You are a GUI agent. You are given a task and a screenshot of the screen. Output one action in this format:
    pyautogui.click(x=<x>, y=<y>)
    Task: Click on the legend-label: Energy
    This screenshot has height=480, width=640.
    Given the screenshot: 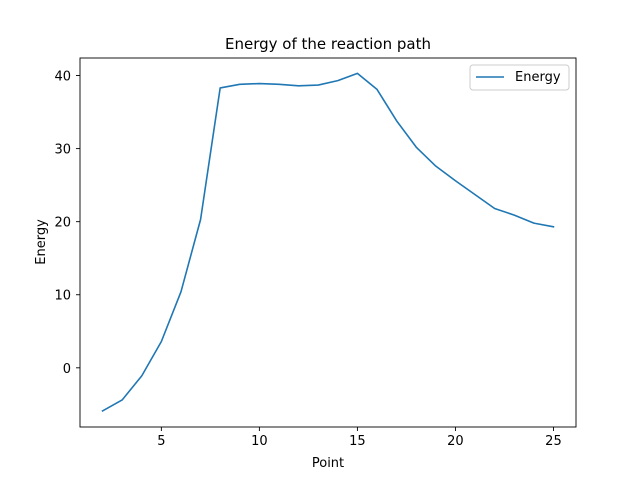 What is the action you would take?
    pyautogui.click(x=538, y=77)
    